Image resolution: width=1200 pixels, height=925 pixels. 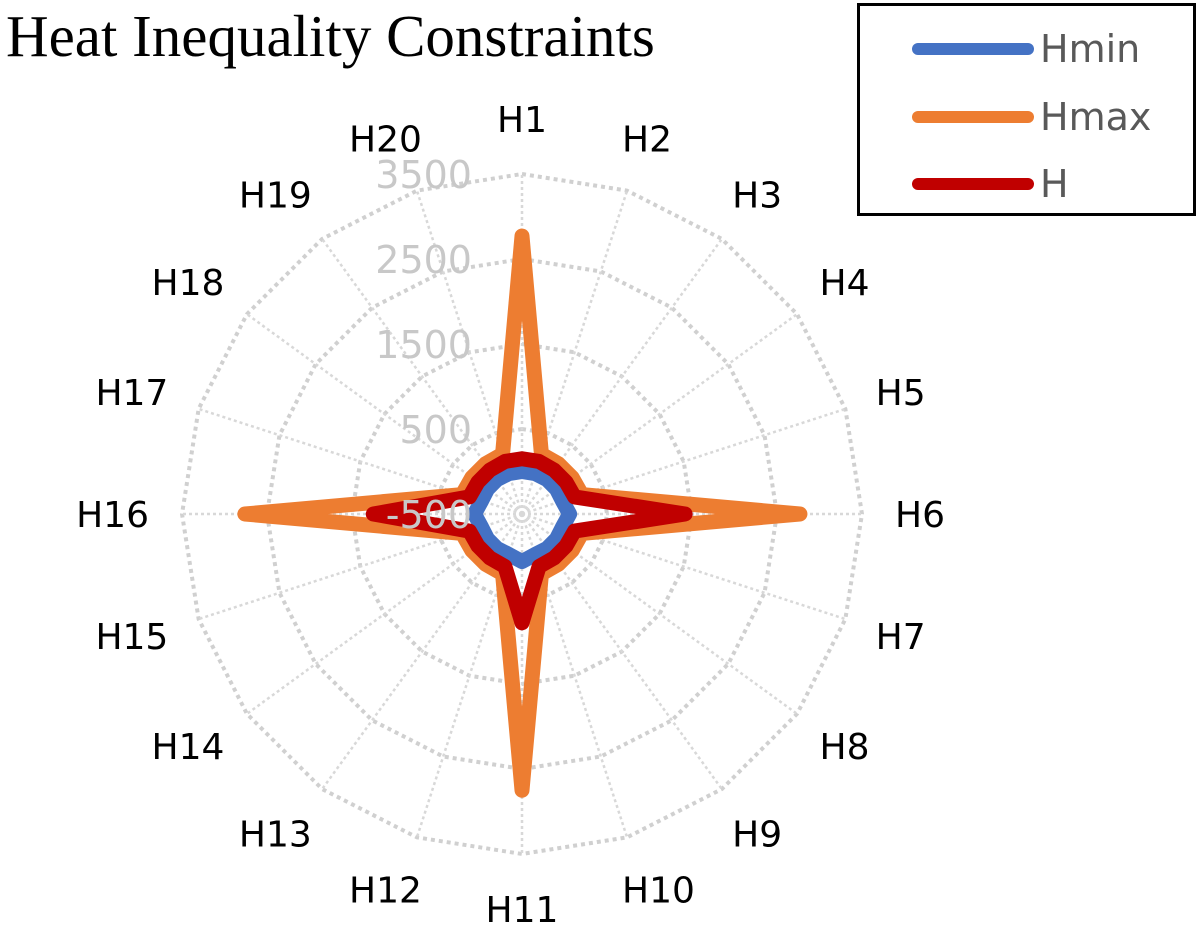 What do you see at coordinates (429, 515) in the screenshot?
I see `axis-tick-label: -500` at bounding box center [429, 515].